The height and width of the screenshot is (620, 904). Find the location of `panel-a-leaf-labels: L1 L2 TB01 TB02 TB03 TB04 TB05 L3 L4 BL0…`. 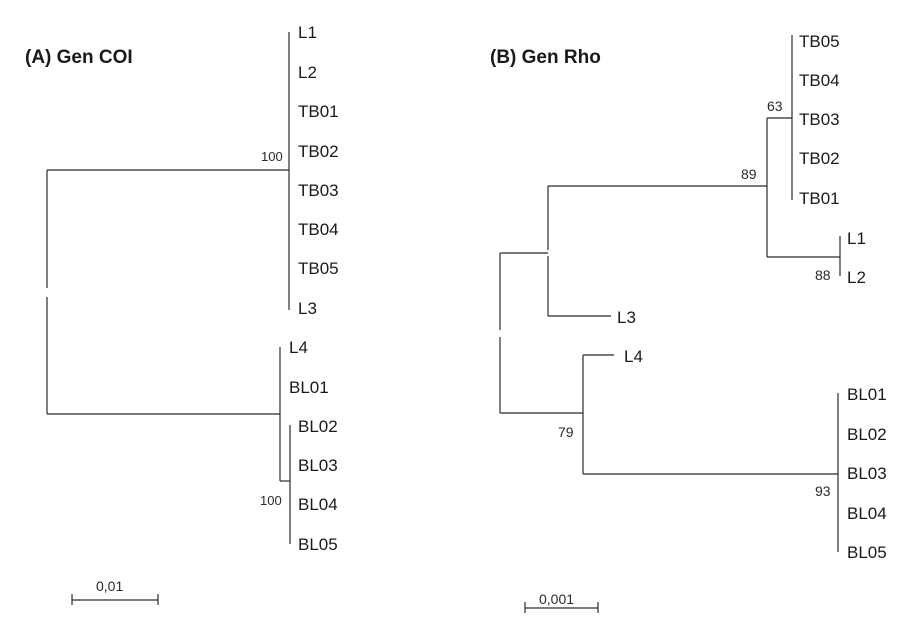

panel-a-leaf-labels: L1 L2 TB01 TB02 TB03 TB04 TB05 L3 L4 BL0… is located at coordinates (314, 288).